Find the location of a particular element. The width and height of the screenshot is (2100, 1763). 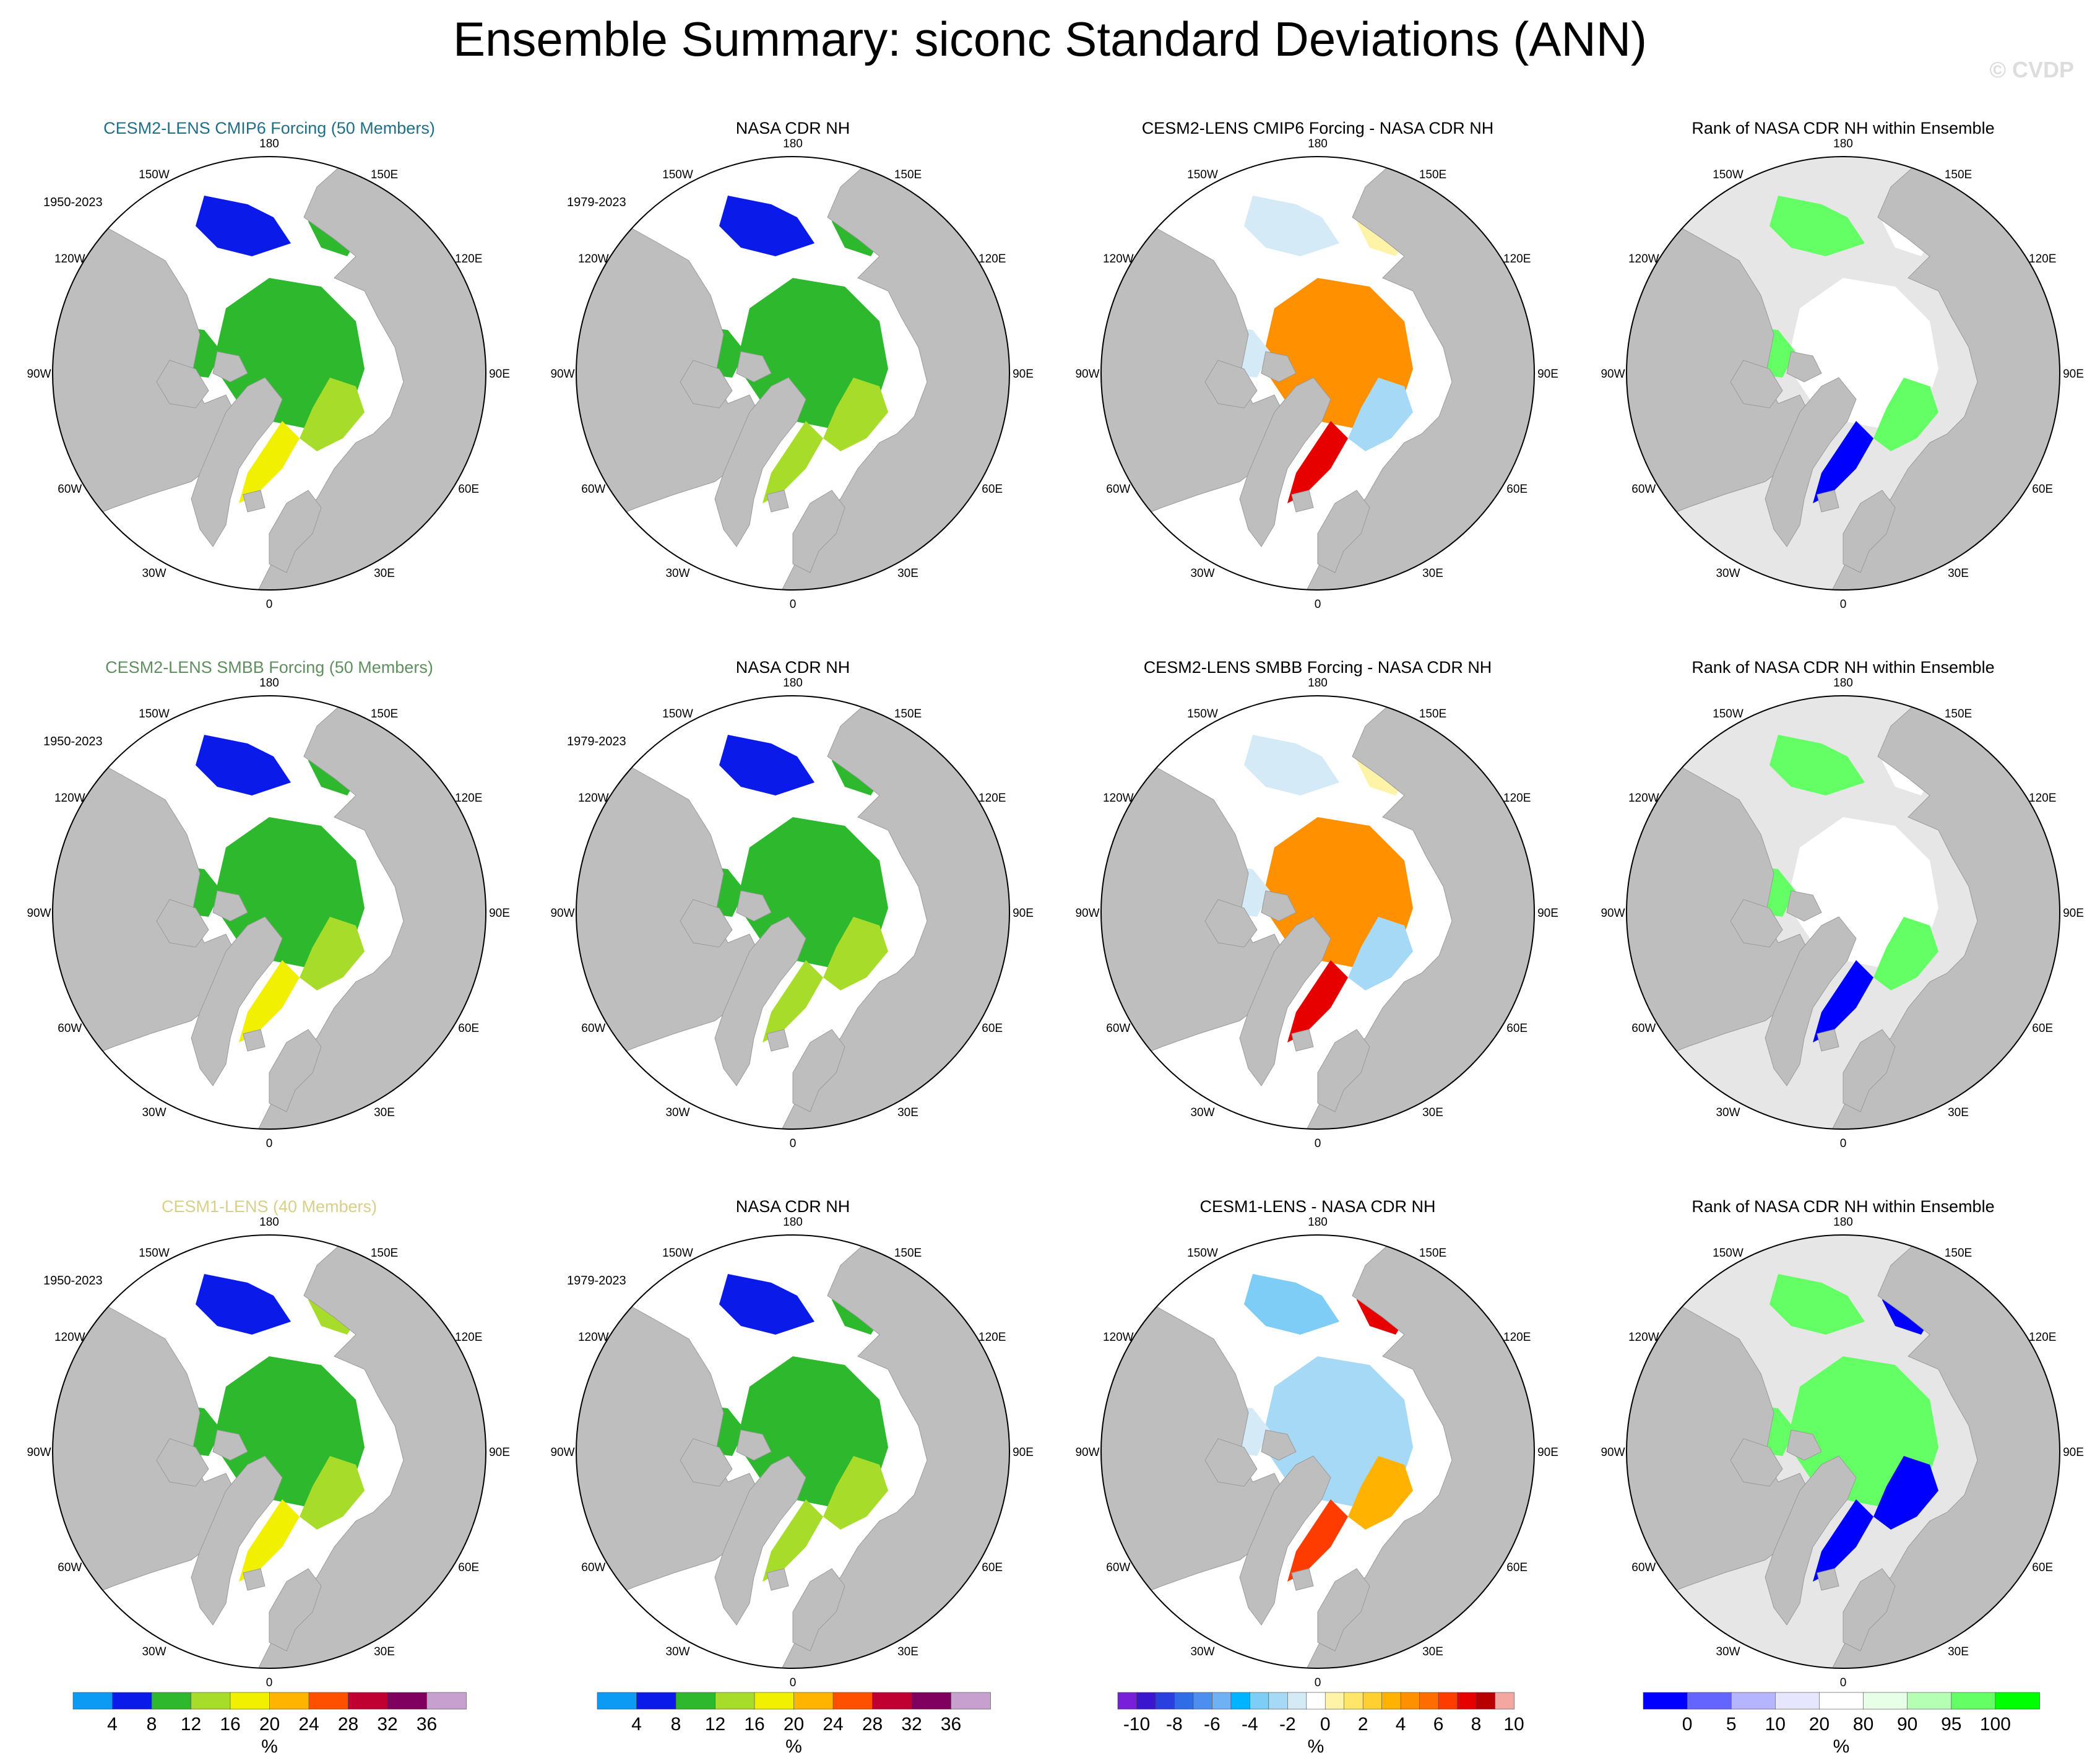

colorbar-tick-label: -6 is located at coordinates (1212, 1724).